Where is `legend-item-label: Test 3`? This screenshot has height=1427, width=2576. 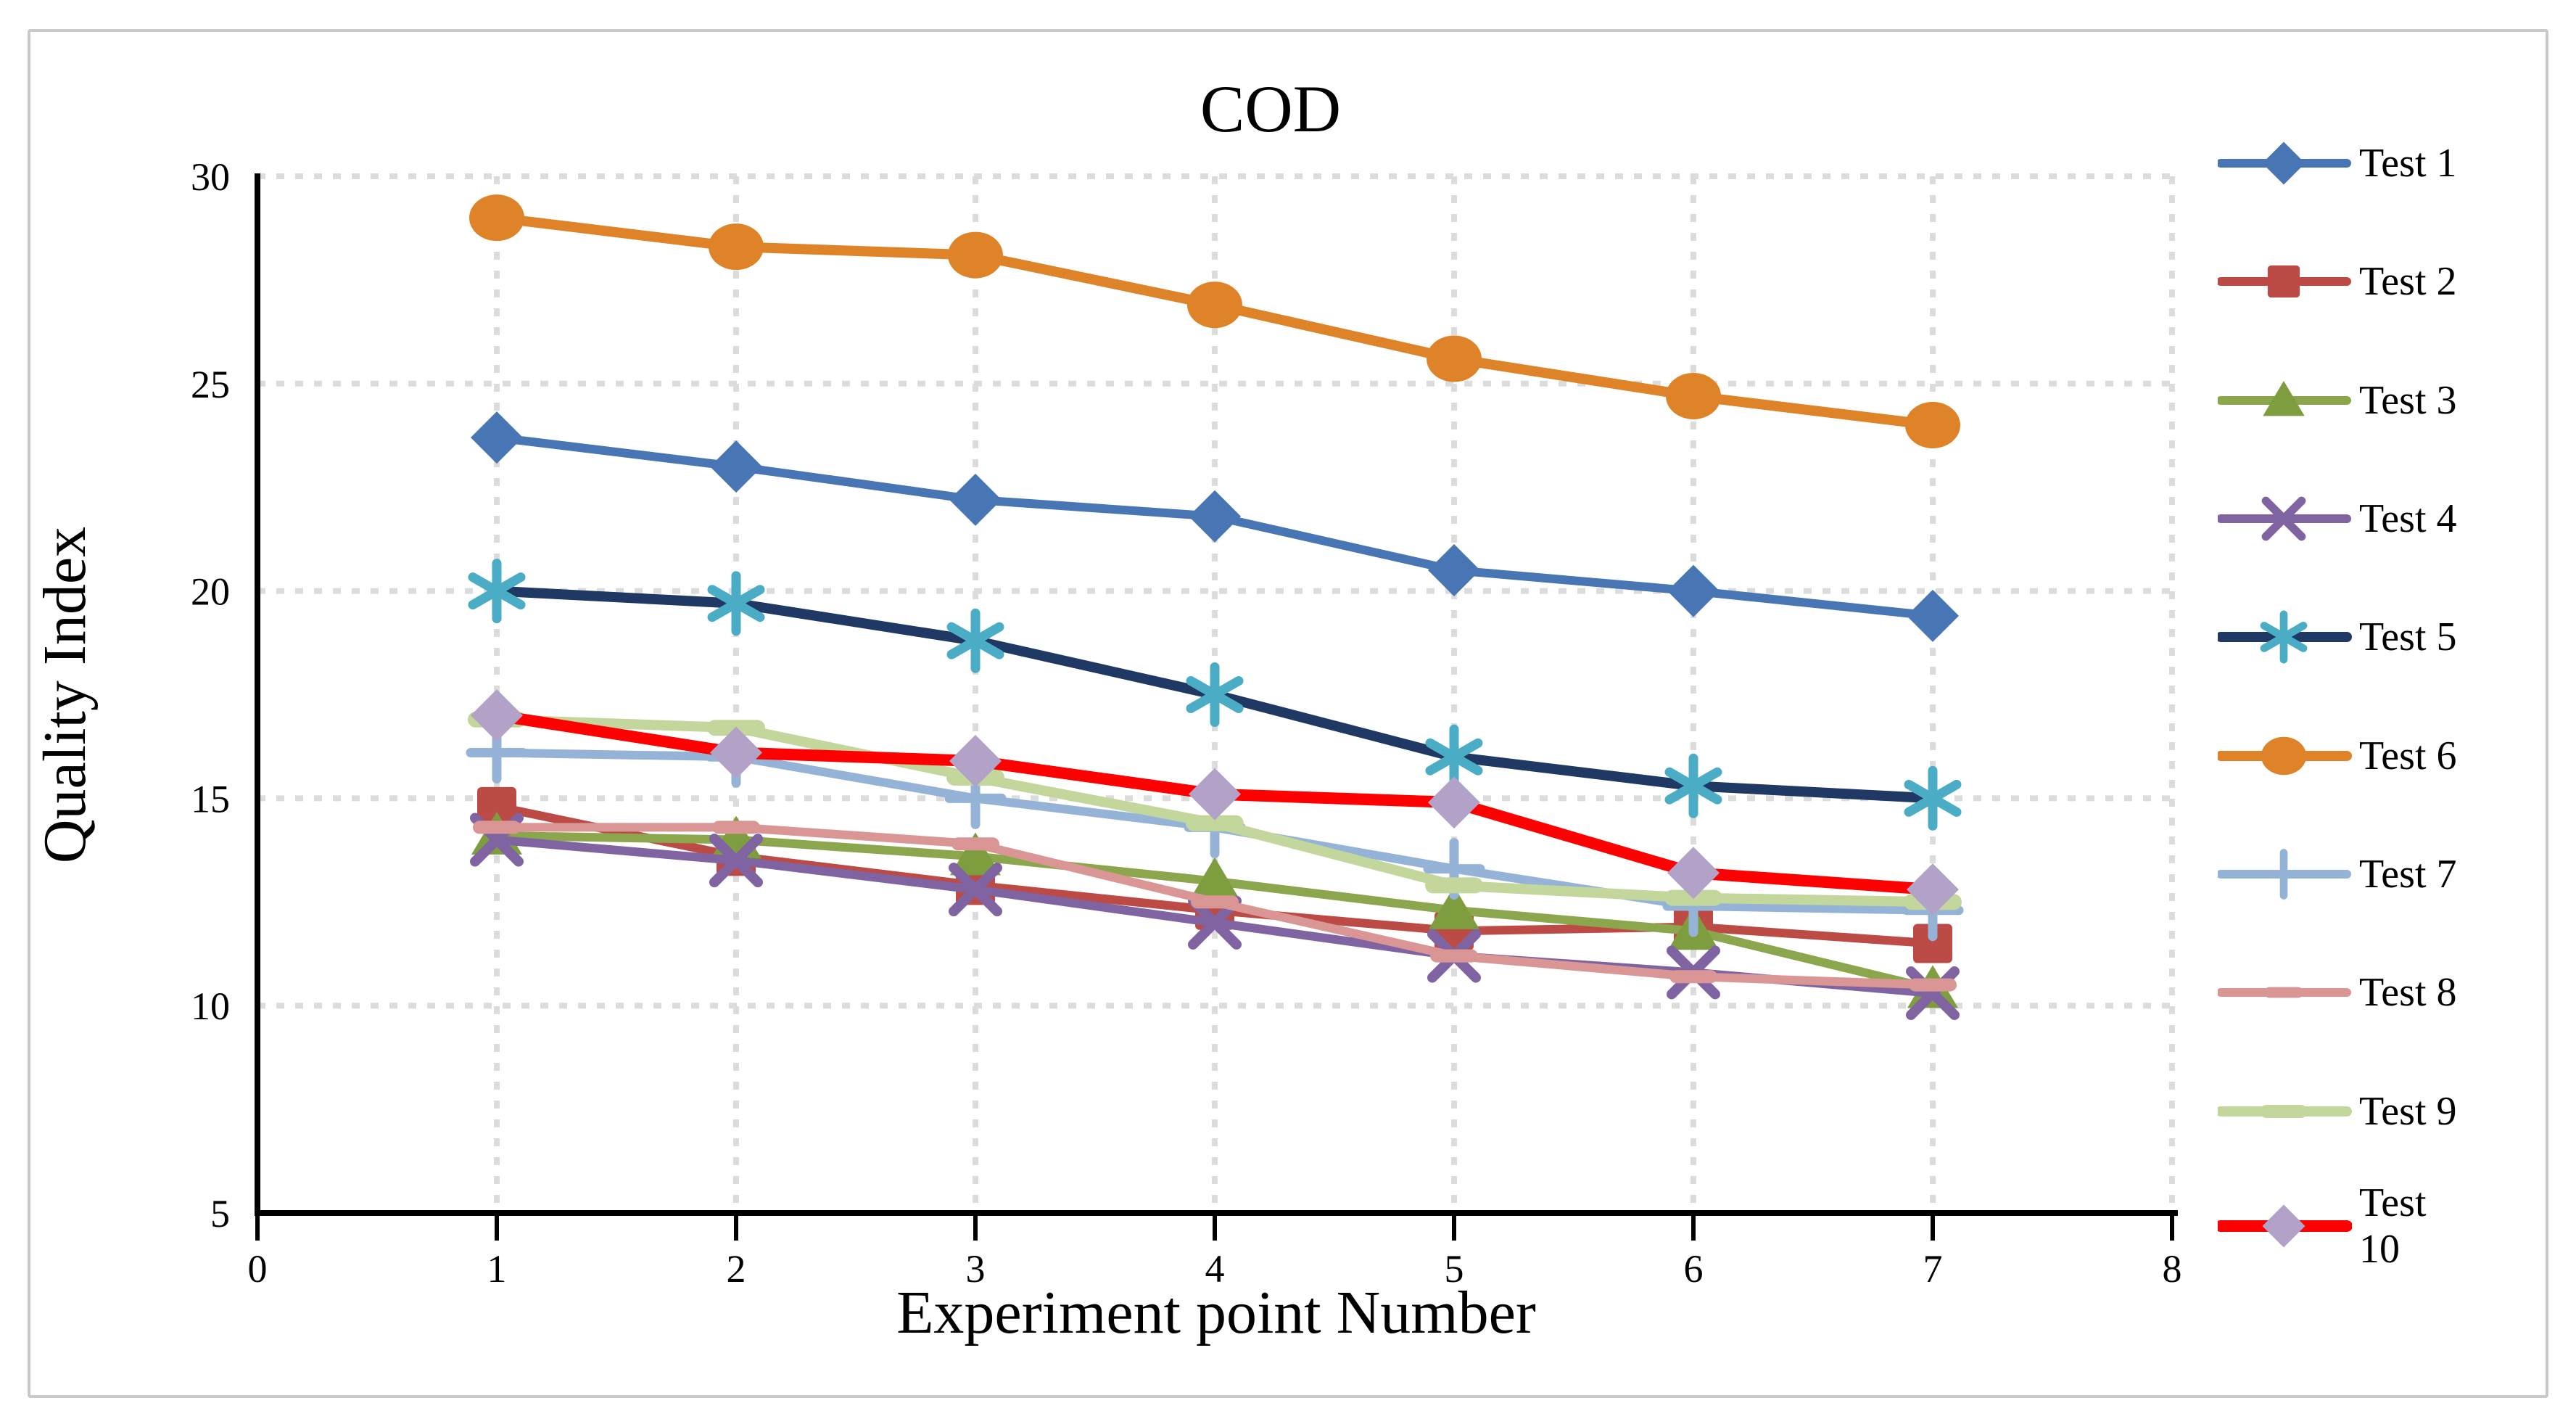
legend-item-label: Test 3 is located at coordinates (2408, 400).